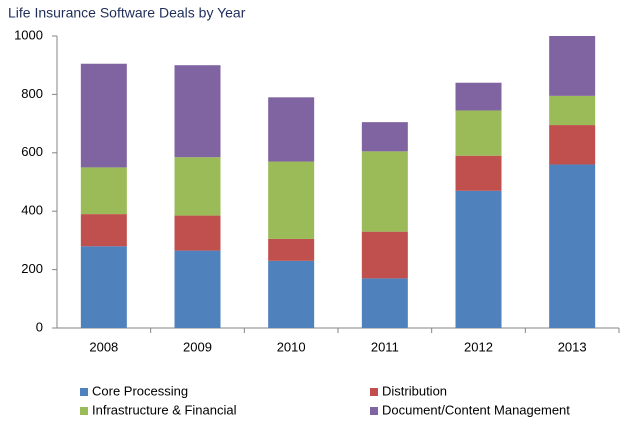 The width and height of the screenshot is (638, 430). I want to click on legend-label: Distribution, so click(414, 390).